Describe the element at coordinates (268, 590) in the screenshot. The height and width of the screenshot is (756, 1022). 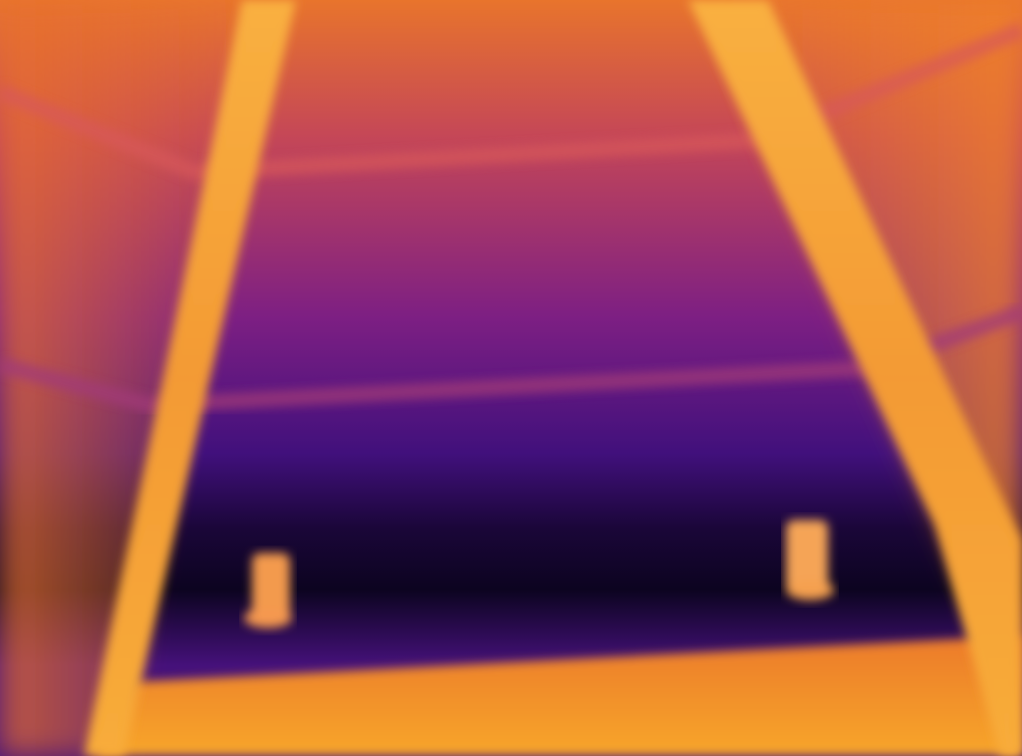
I see `light-left` at that location.